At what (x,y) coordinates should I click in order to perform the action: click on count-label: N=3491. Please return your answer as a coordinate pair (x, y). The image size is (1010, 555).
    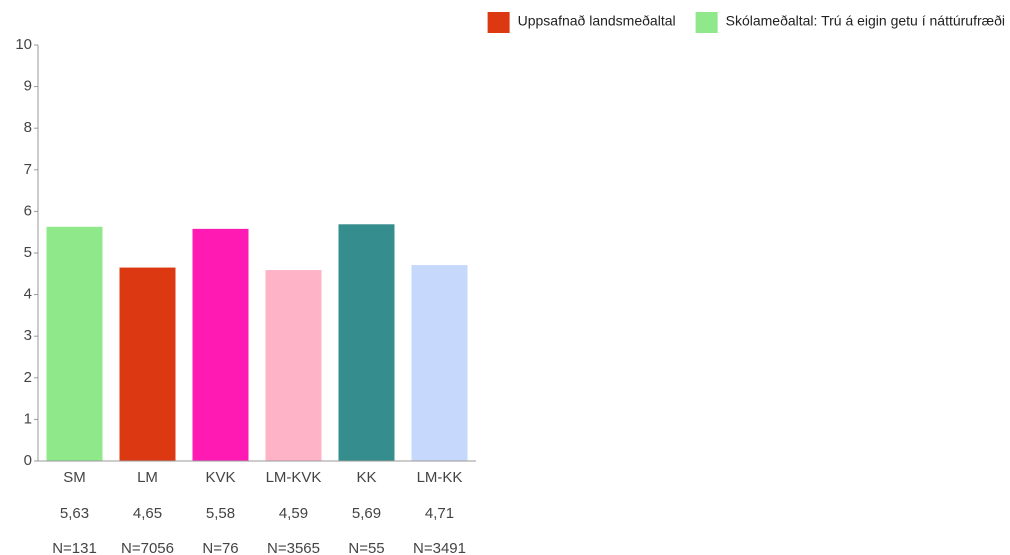
    Looking at the image, I should click on (439, 547).